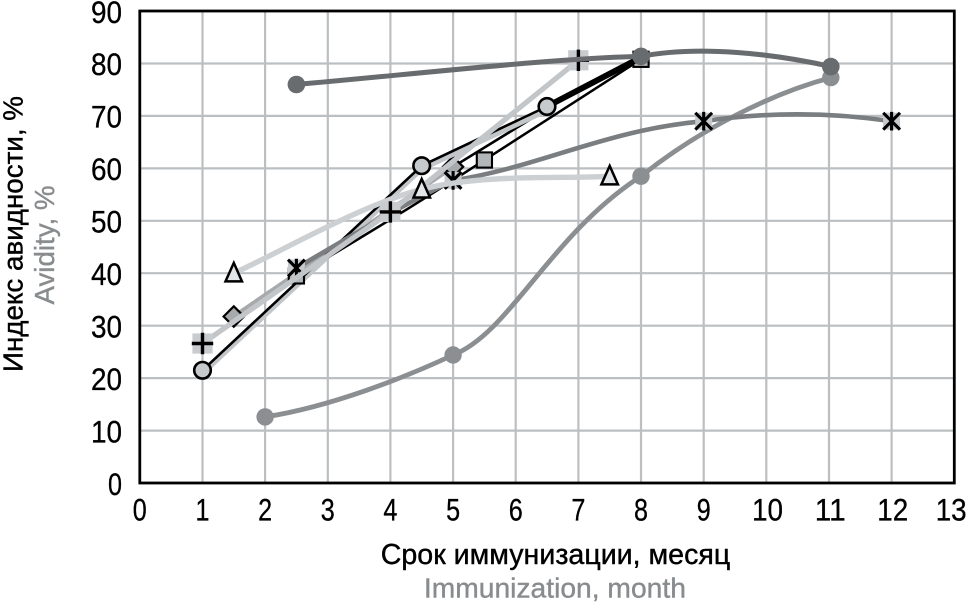 This screenshot has height=611, width=968. I want to click on svg-text: 9, so click(704, 509).